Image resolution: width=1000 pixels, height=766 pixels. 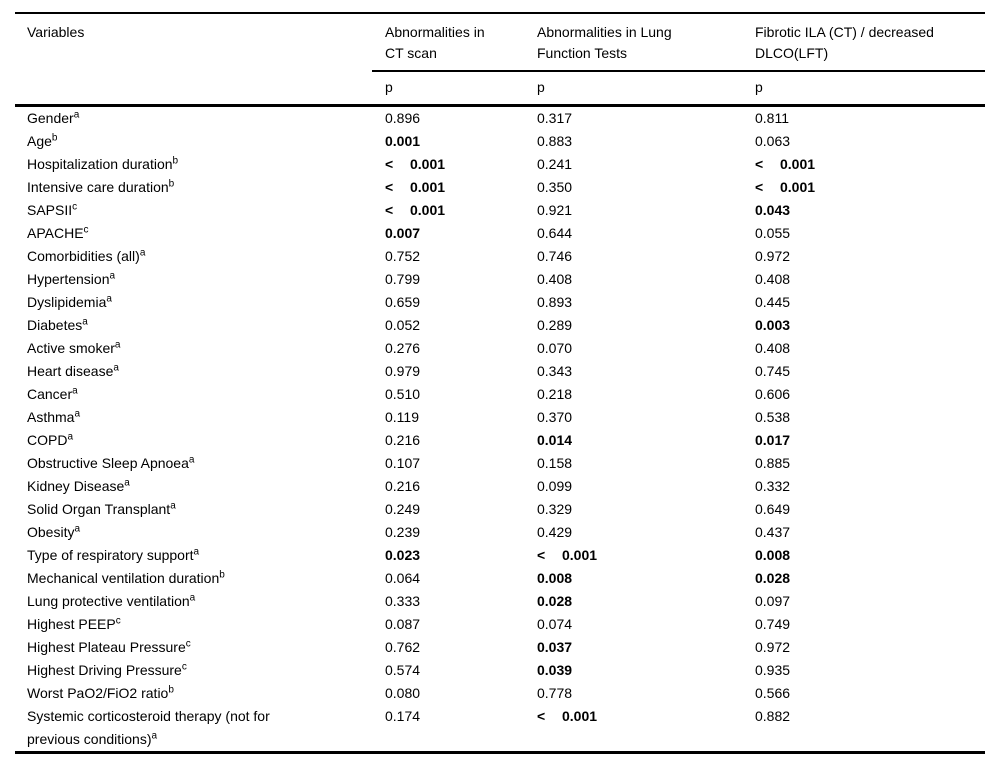 I want to click on p-value-cell: 0.003, so click(x=773, y=325).